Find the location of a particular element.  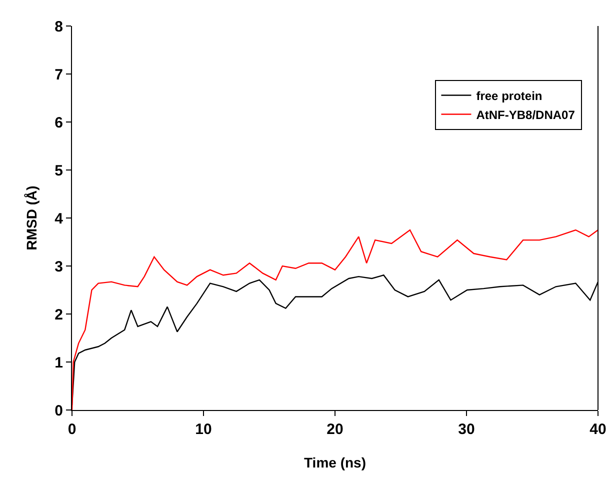

x-axis-title: Time (ns) is located at coordinates (335, 462).